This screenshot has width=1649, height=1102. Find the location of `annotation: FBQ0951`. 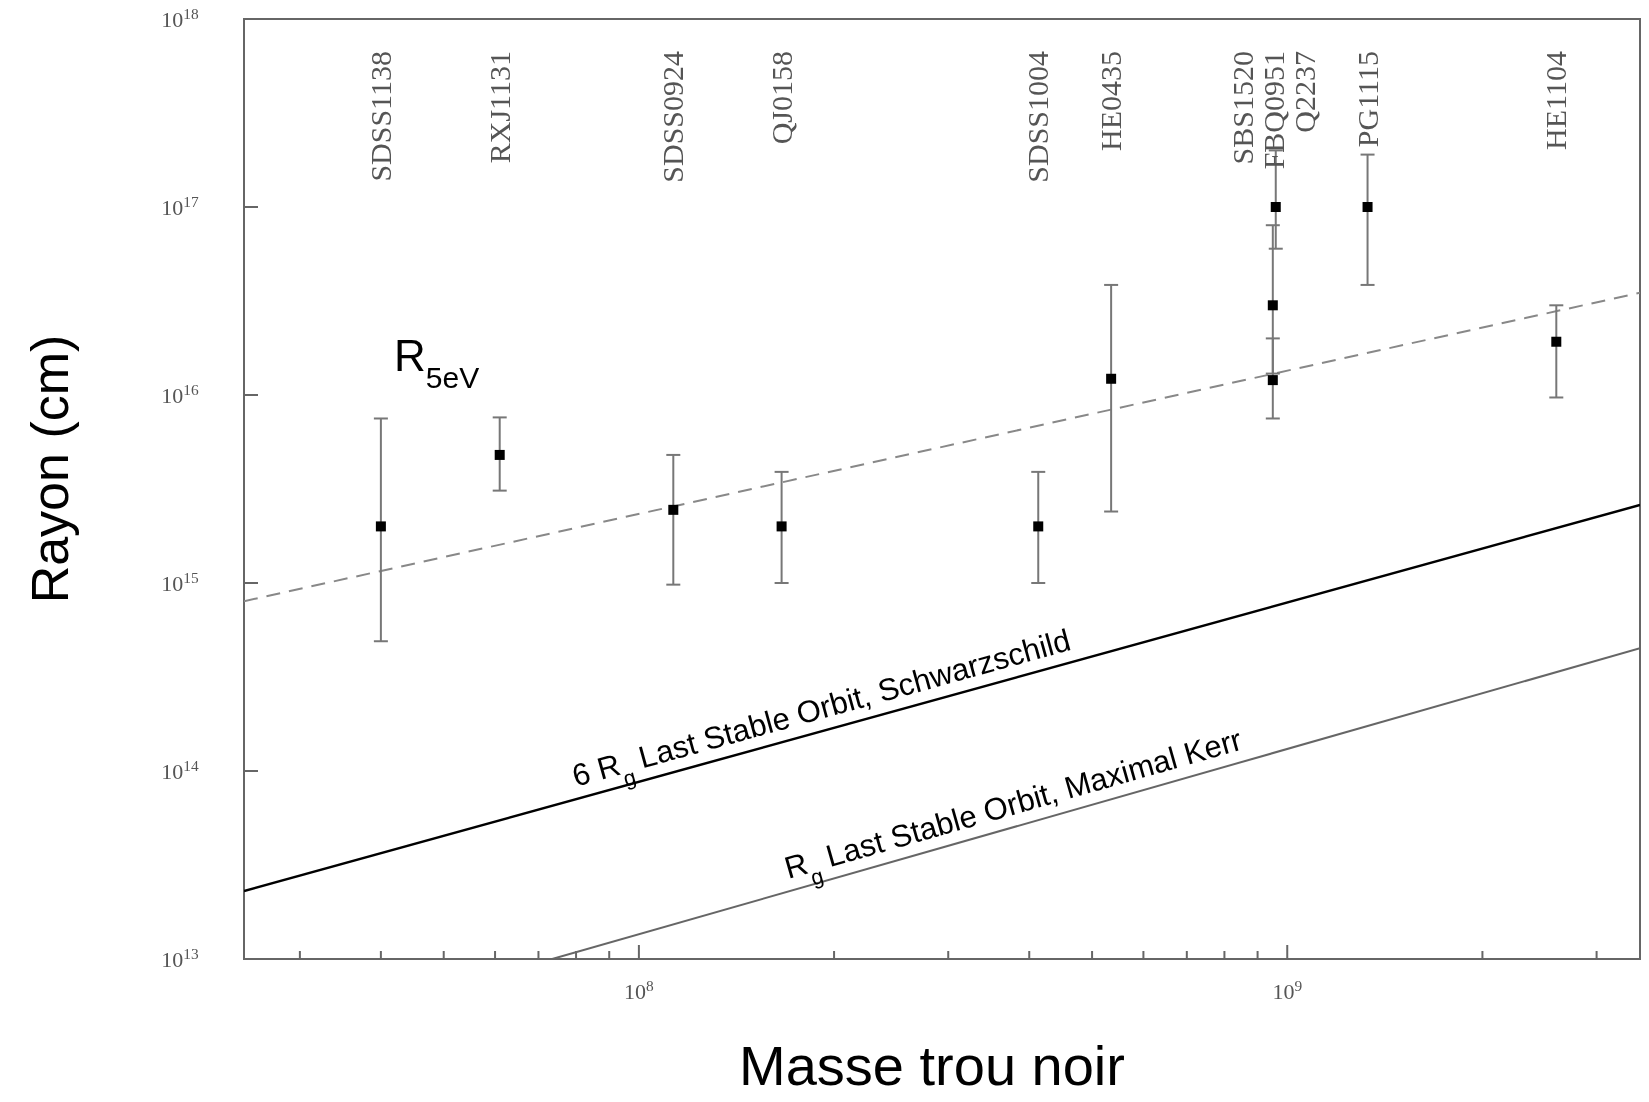

annotation: FBQ0951 is located at coordinates (1273, 110).